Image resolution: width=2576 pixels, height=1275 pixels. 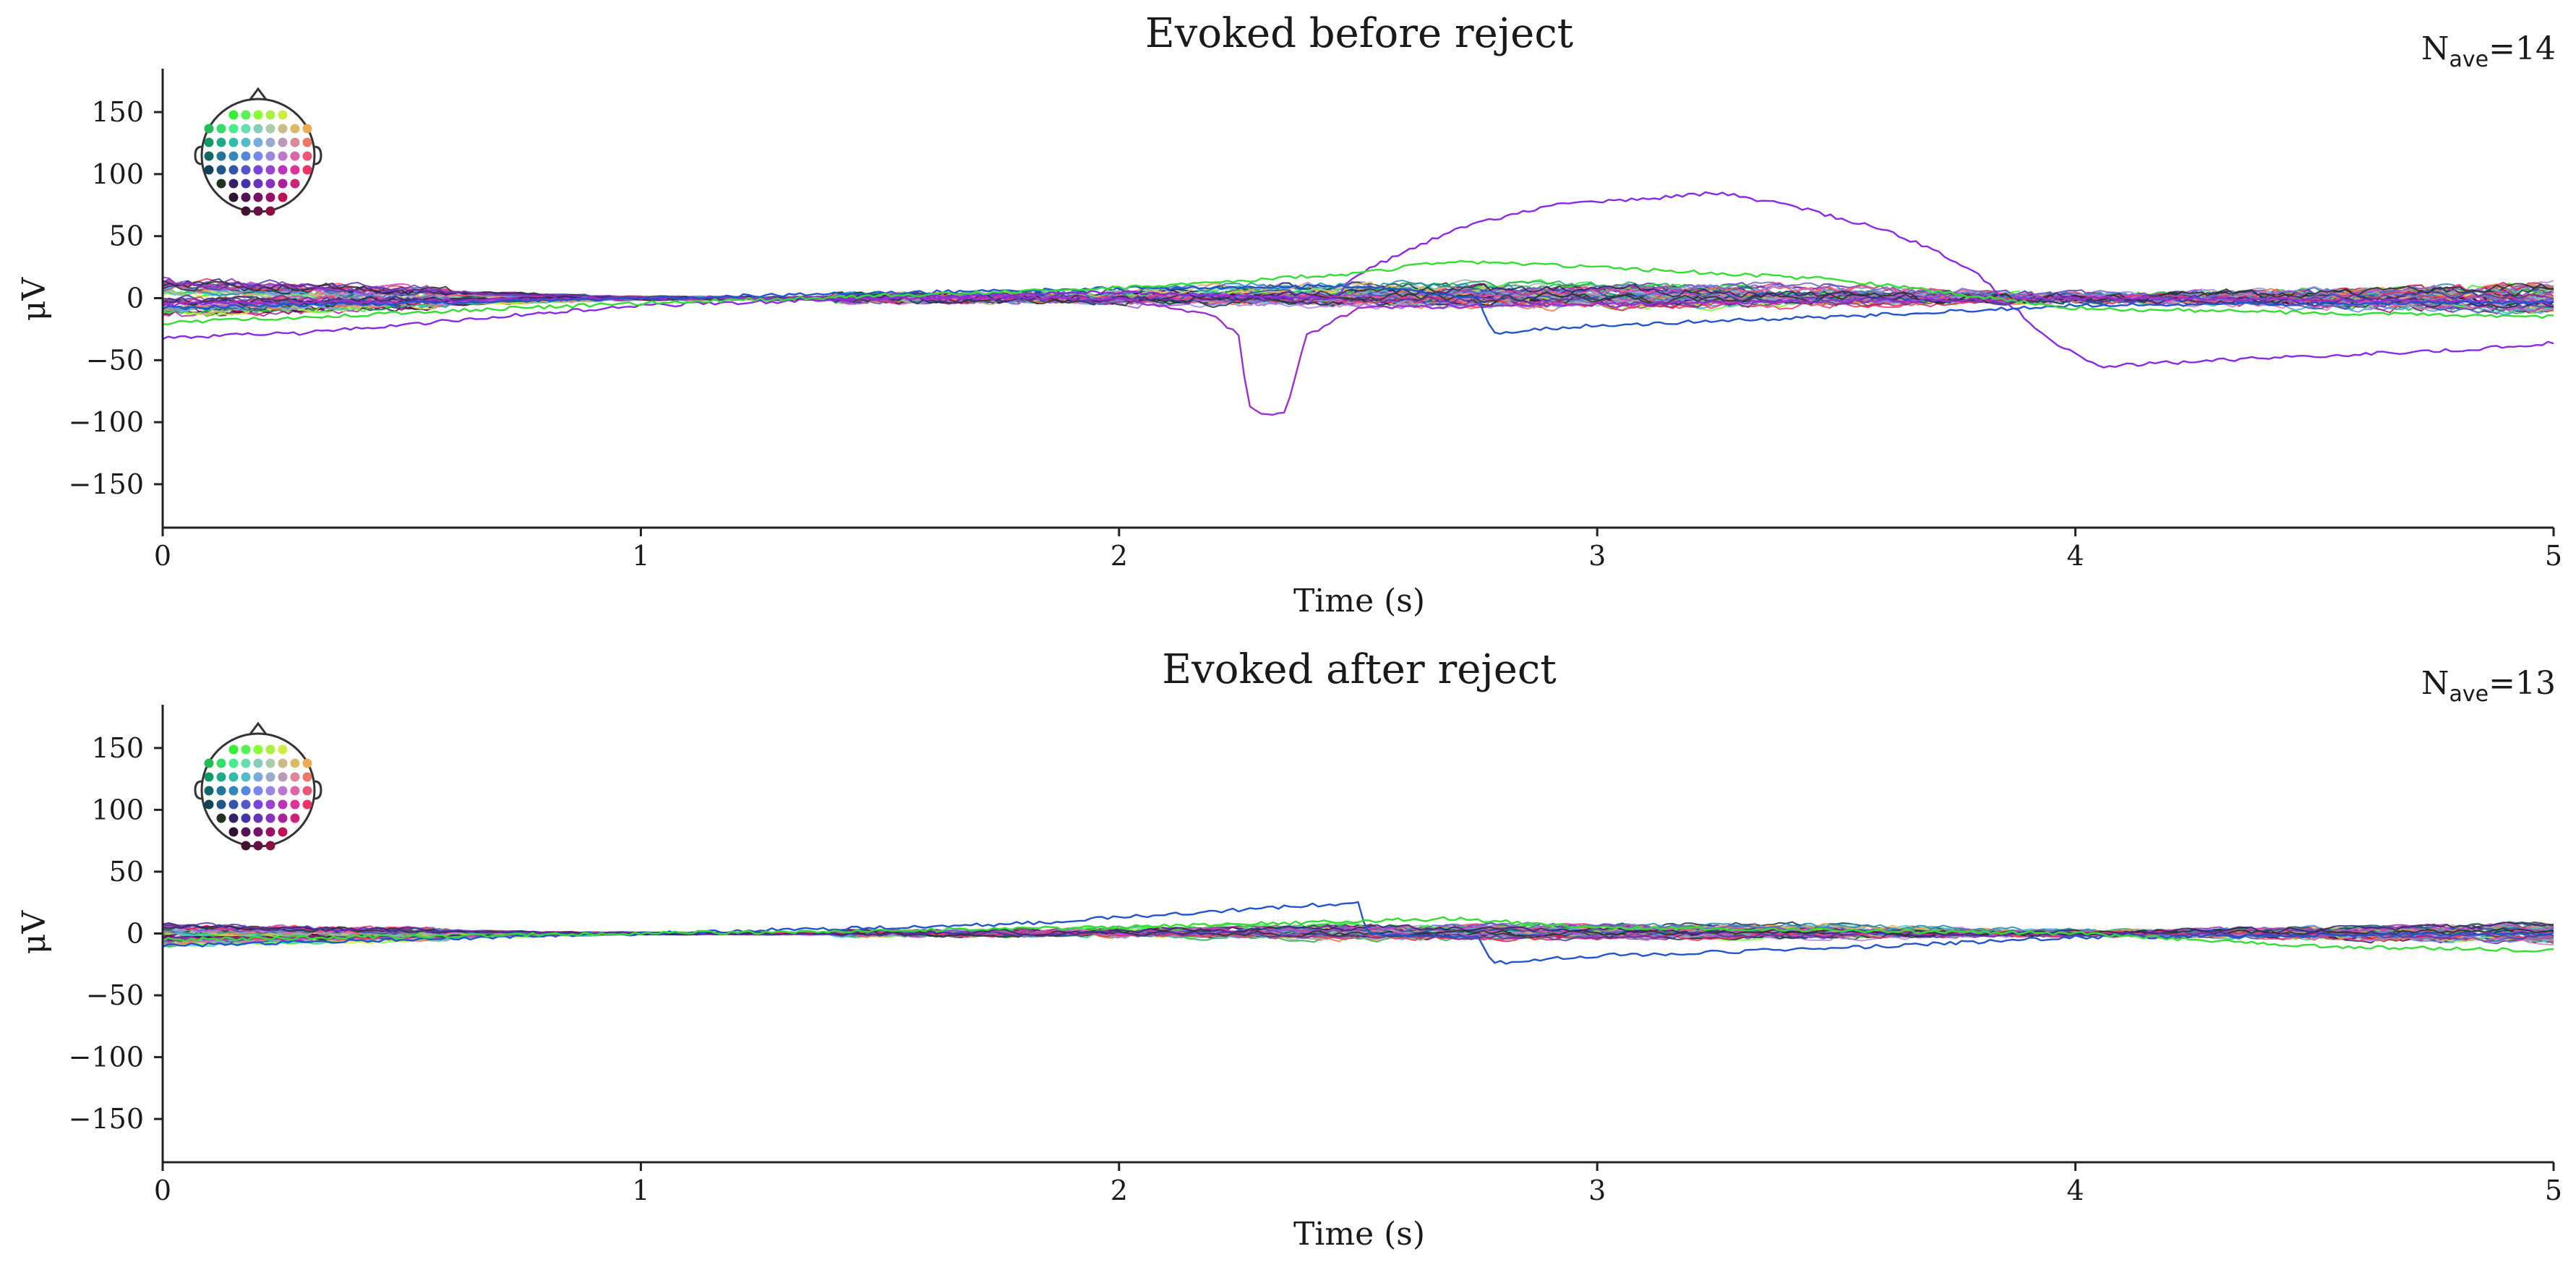 I want to click on chart-title: Evoked after reject, so click(x=1359, y=669).